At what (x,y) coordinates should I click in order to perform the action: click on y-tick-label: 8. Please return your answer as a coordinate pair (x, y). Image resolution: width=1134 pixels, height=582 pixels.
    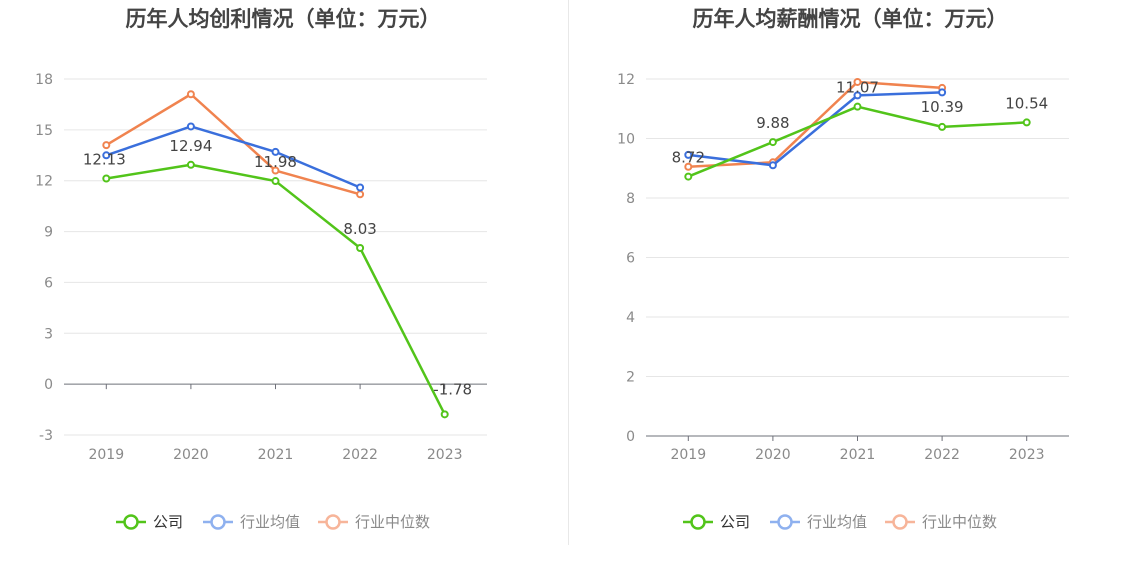
    Looking at the image, I should click on (630, 199).